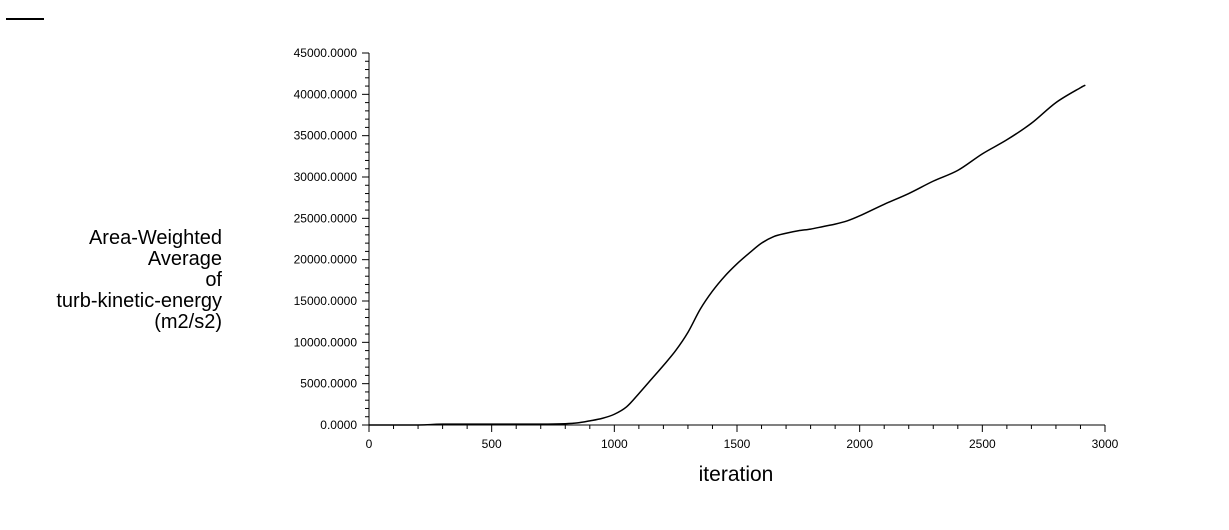 The image size is (1229, 530). I want to click on x-tick-label: 1000, so click(614, 444).